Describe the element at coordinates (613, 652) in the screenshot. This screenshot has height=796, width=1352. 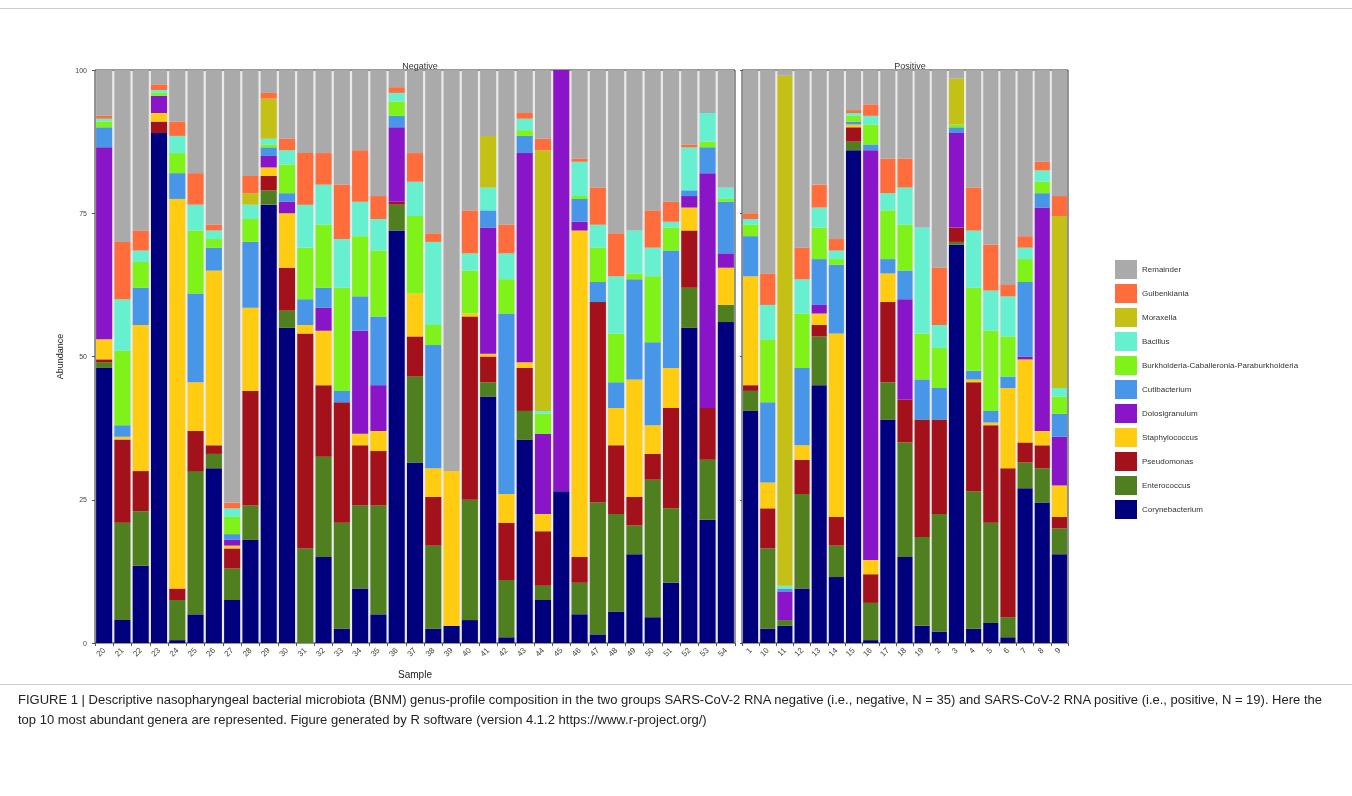
I see `x-tick-label: 48` at that location.